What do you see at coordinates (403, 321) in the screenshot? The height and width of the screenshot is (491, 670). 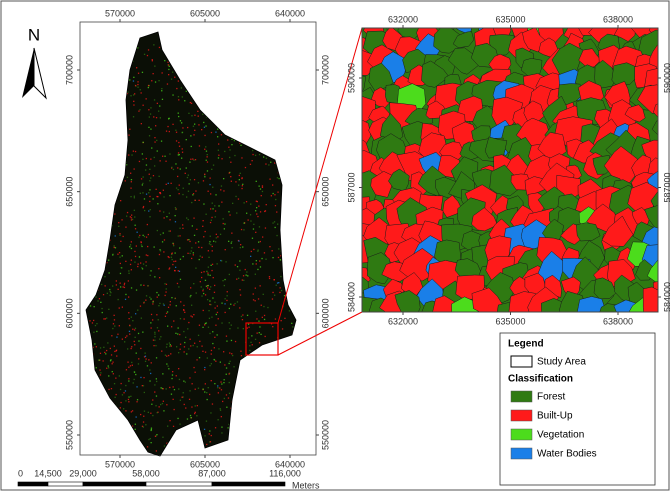 I see `x-tick-label: 632000` at bounding box center [403, 321].